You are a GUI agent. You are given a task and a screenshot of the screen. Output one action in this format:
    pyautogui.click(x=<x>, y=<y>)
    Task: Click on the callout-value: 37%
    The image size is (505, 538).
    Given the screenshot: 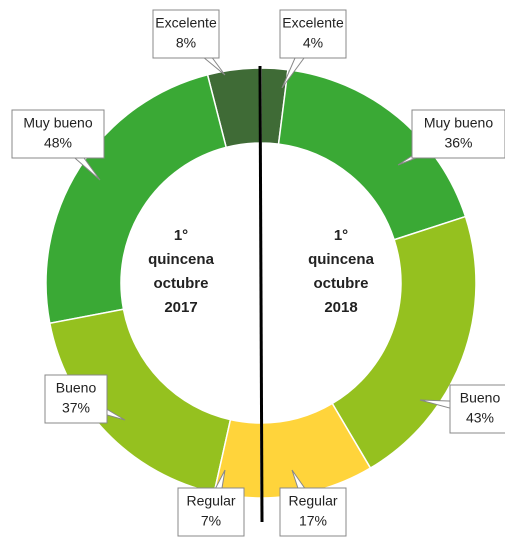 What is the action you would take?
    pyautogui.click(x=76, y=408)
    